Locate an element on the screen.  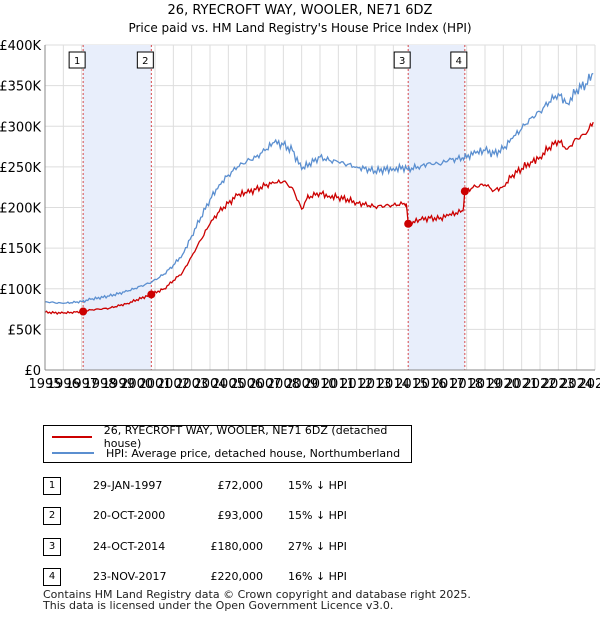
marker-label: 3 is located at coordinates (402, 61).